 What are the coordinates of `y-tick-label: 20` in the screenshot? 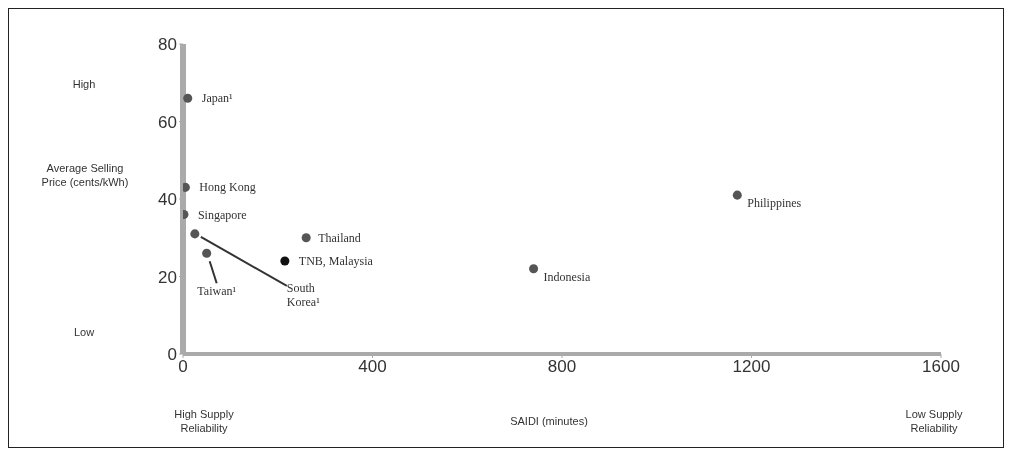 It's located at (167, 277).